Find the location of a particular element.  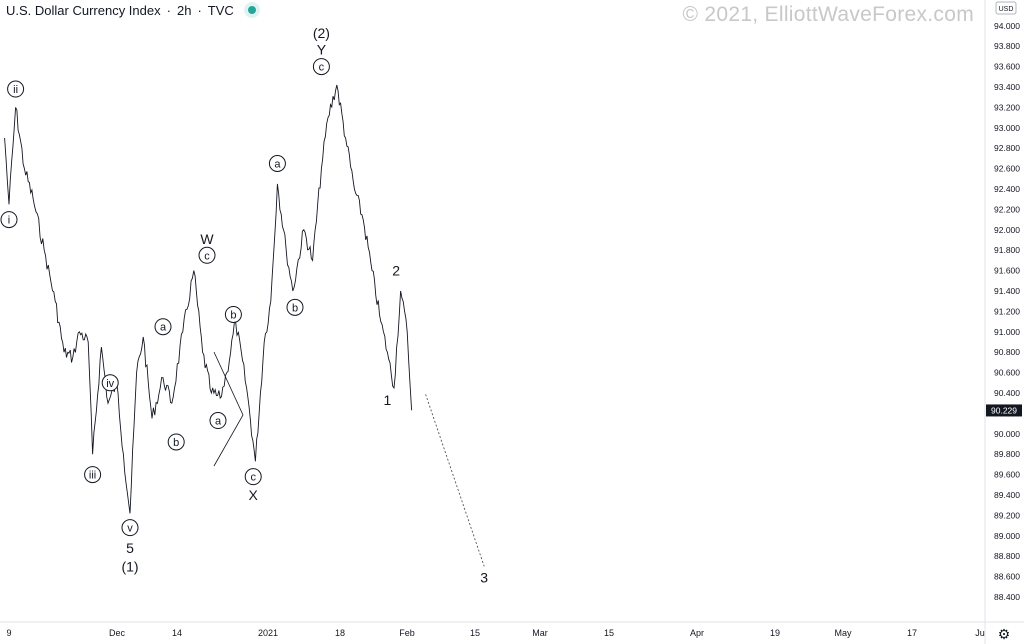

date-tick-label: Mar is located at coordinates (540, 633).